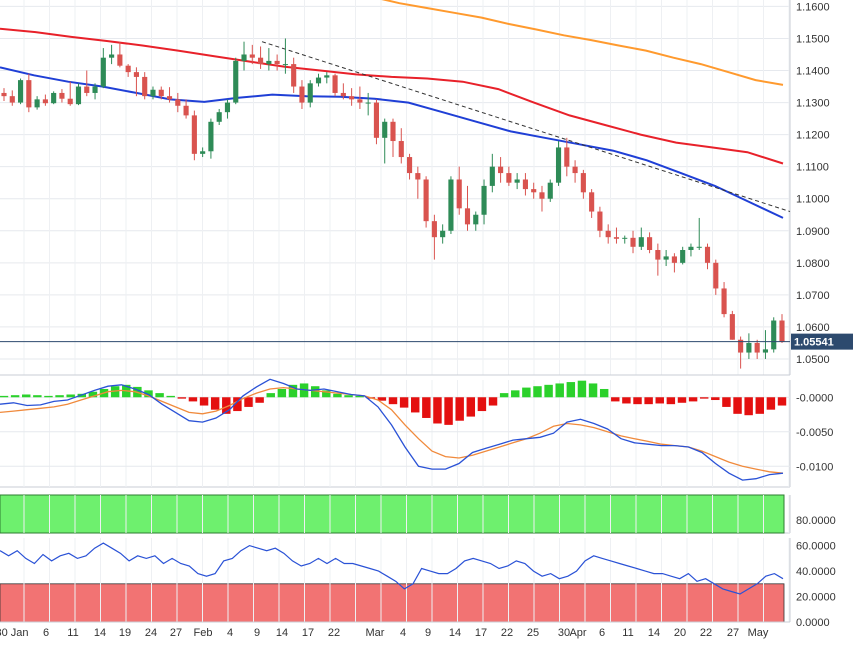 The height and width of the screenshot is (653, 853). Describe the element at coordinates (392, 514) in the screenshot. I see `indicator-band` at that location.